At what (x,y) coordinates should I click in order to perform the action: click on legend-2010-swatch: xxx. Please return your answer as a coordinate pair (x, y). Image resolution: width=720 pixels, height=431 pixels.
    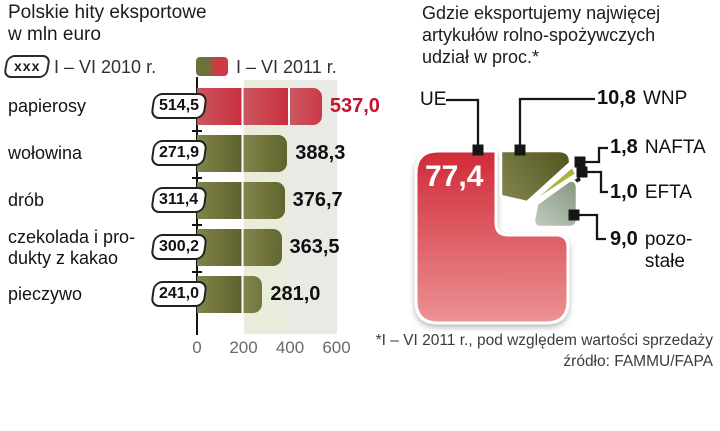
    Looking at the image, I should click on (27, 66).